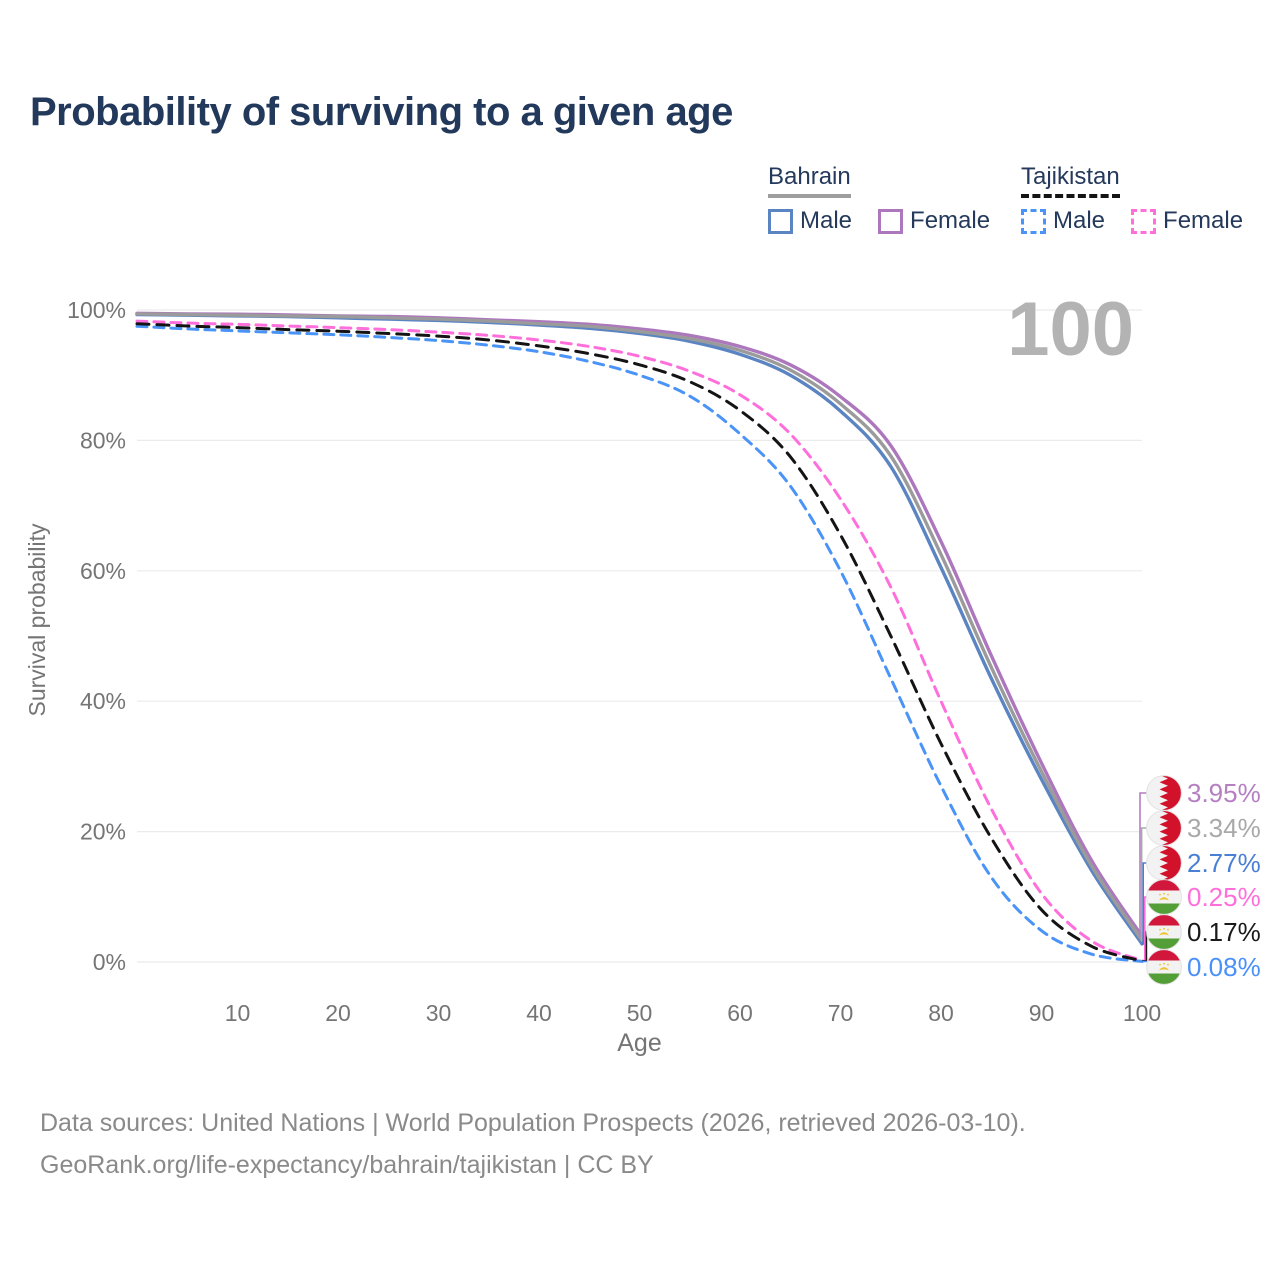 Image resolution: width=1280 pixels, height=1285 pixels. What do you see at coordinates (639, 1043) in the screenshot?
I see `x-axis-title: Age` at bounding box center [639, 1043].